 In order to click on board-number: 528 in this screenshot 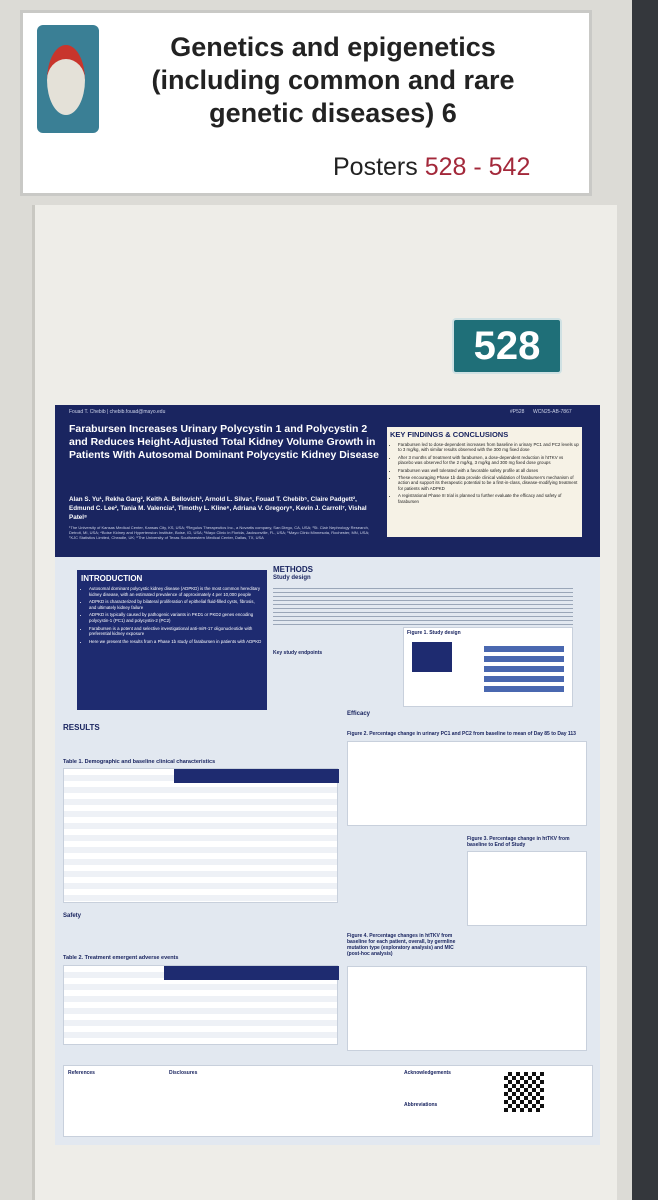, I will do `click(507, 346)`.